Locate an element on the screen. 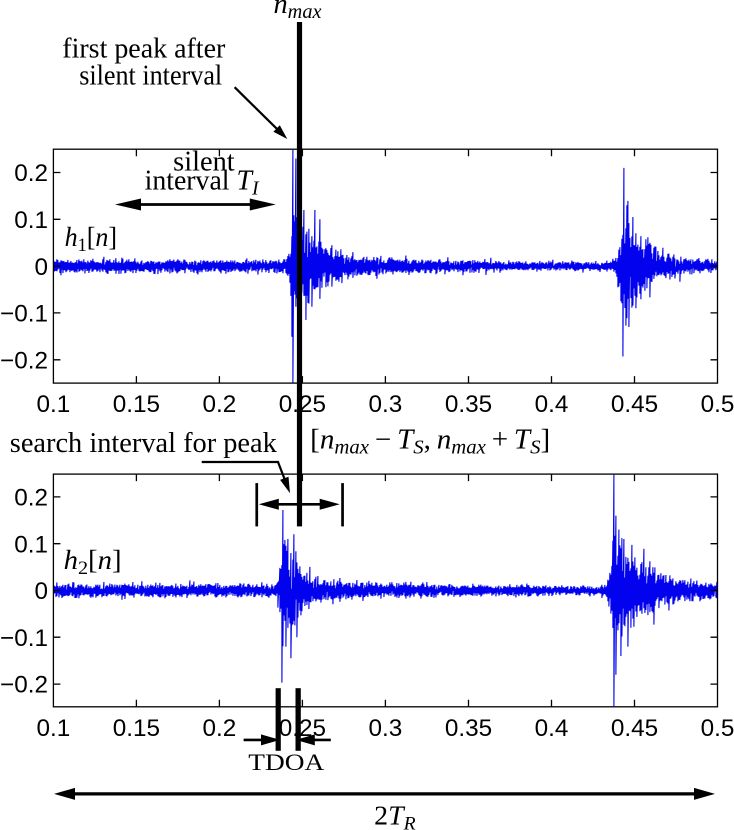 The width and height of the screenshot is (734, 830). svg-text: search interval for peak is located at coordinates (143, 443).